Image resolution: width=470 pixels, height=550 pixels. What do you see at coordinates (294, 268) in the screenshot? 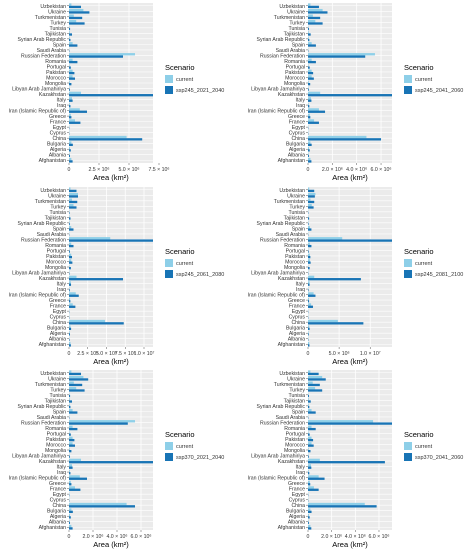
I see `category-label: Mongolia` at bounding box center [294, 268].